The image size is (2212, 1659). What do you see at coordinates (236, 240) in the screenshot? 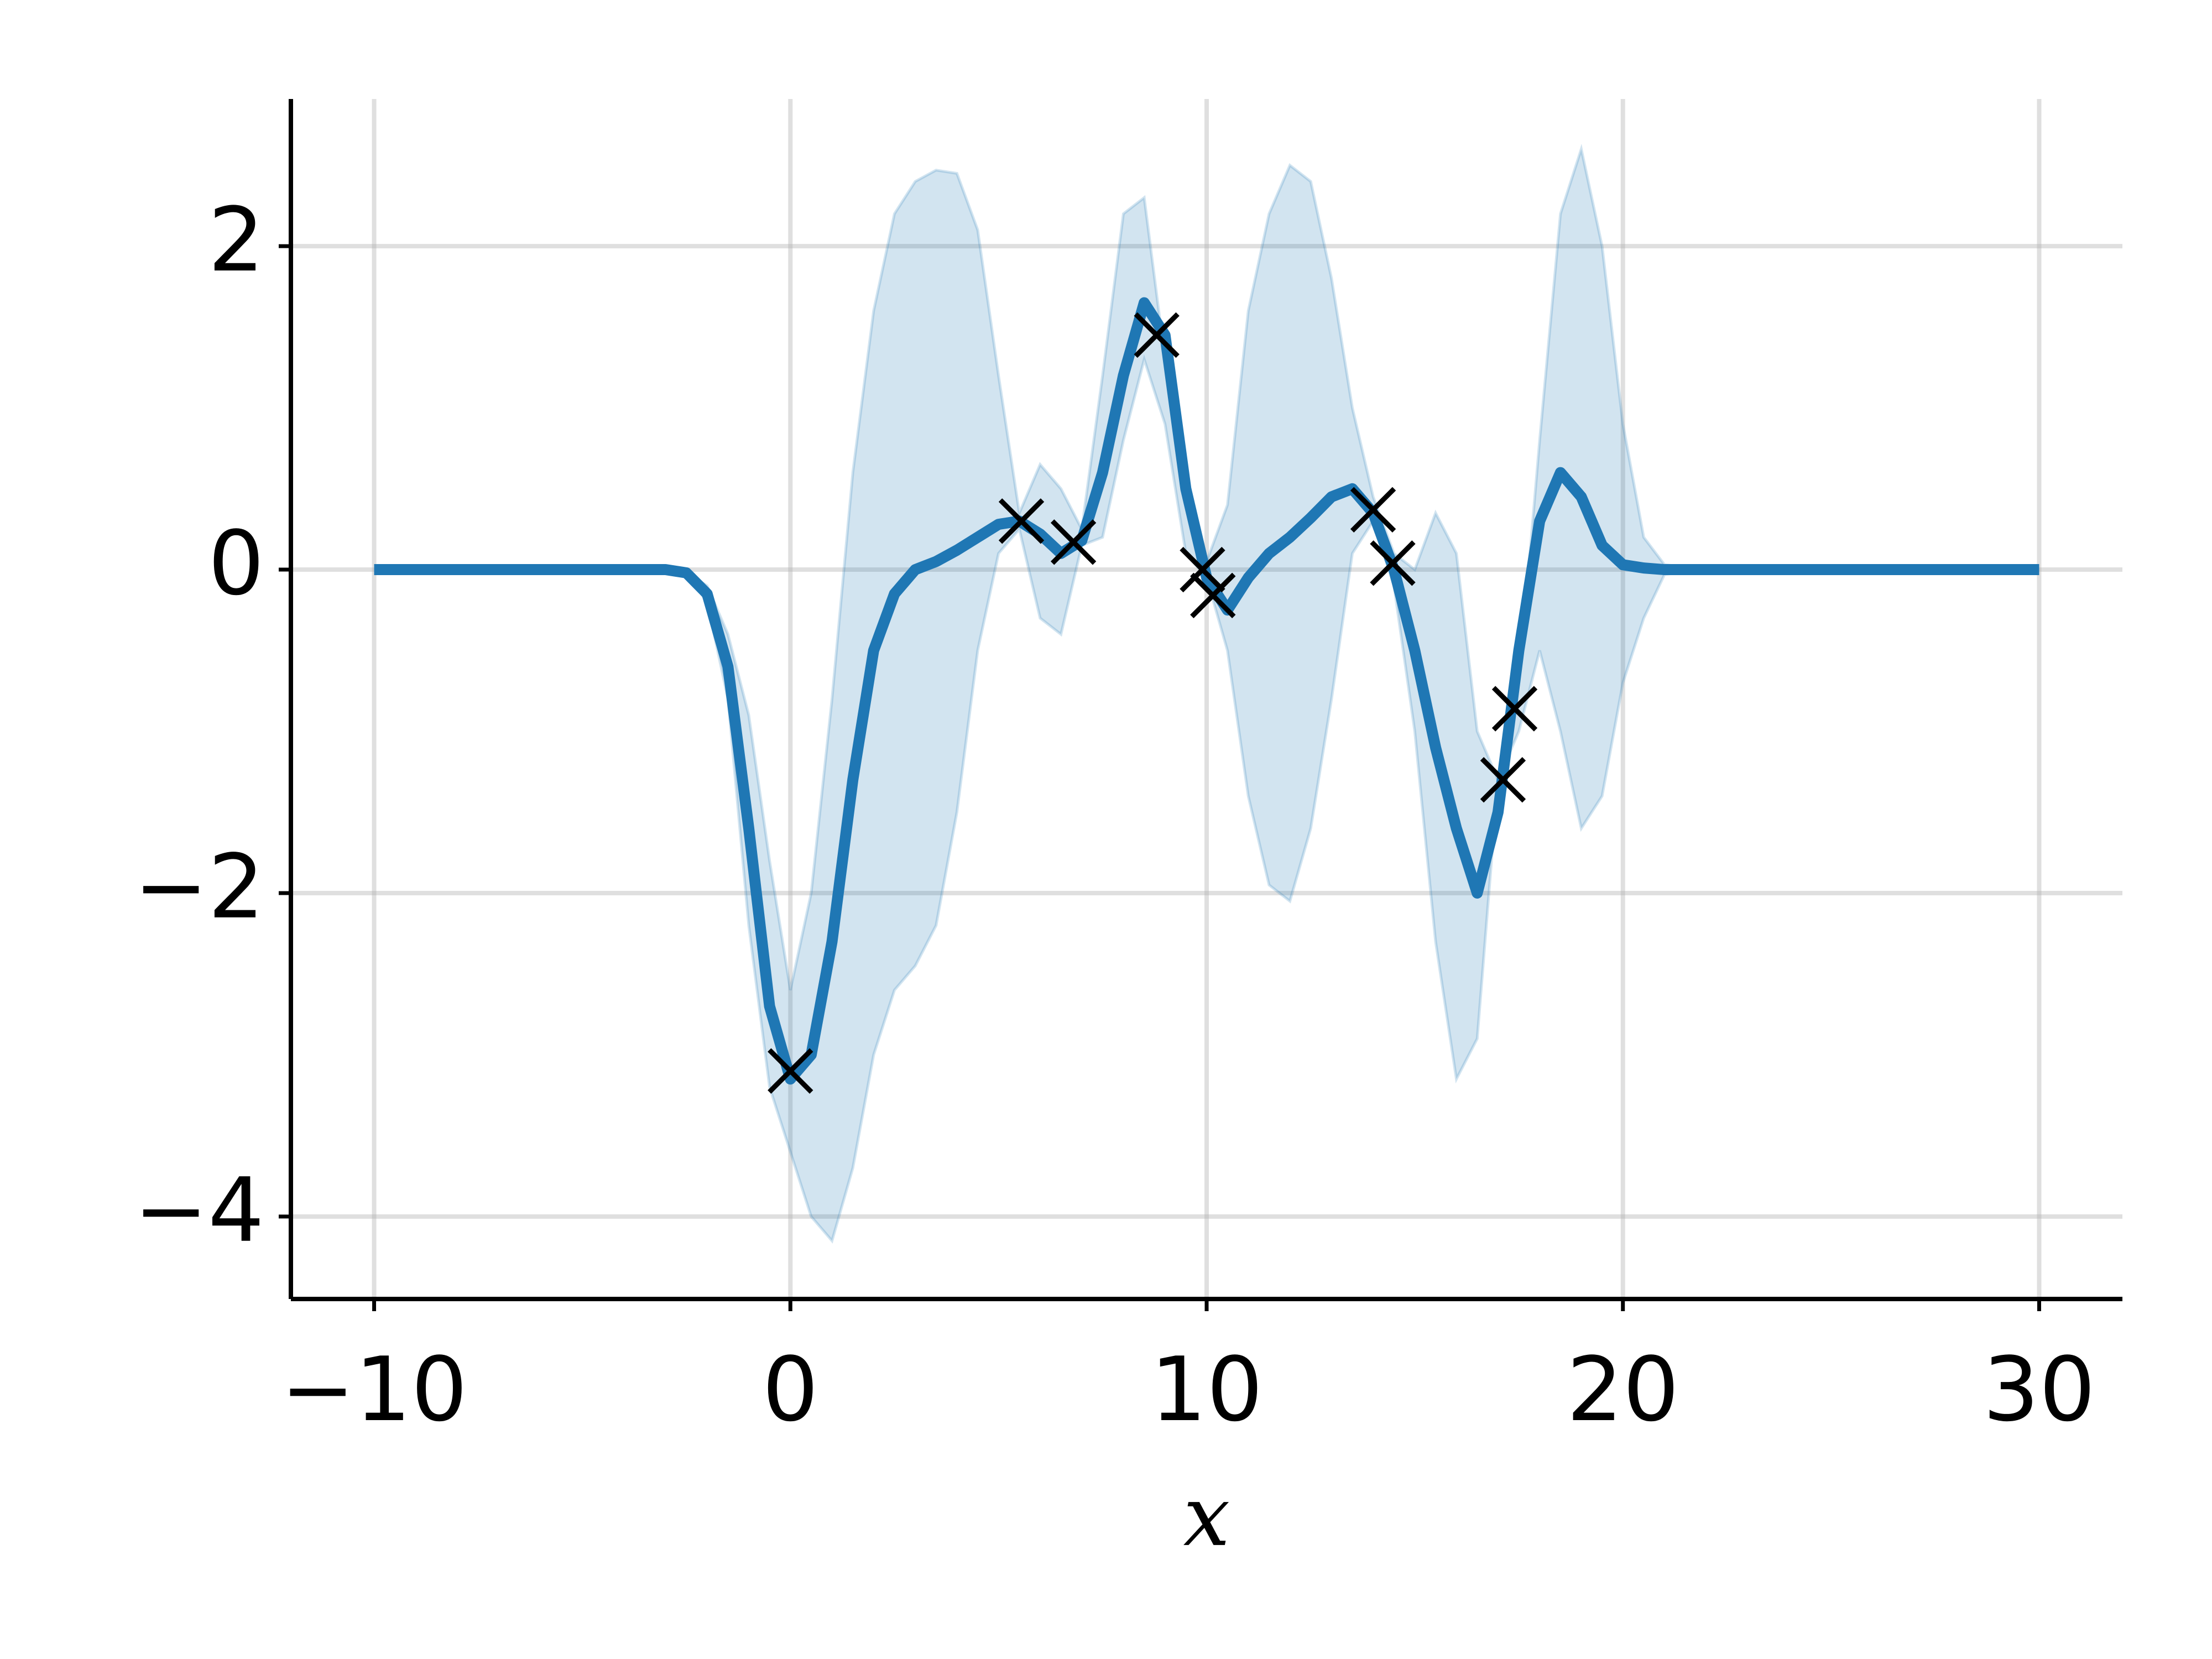
I see `y-tick-label: 2` at bounding box center [236, 240].